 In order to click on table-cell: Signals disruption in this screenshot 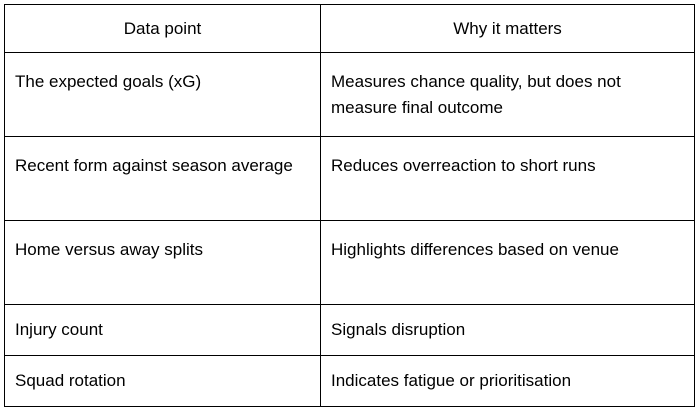, I will do `click(507, 330)`.